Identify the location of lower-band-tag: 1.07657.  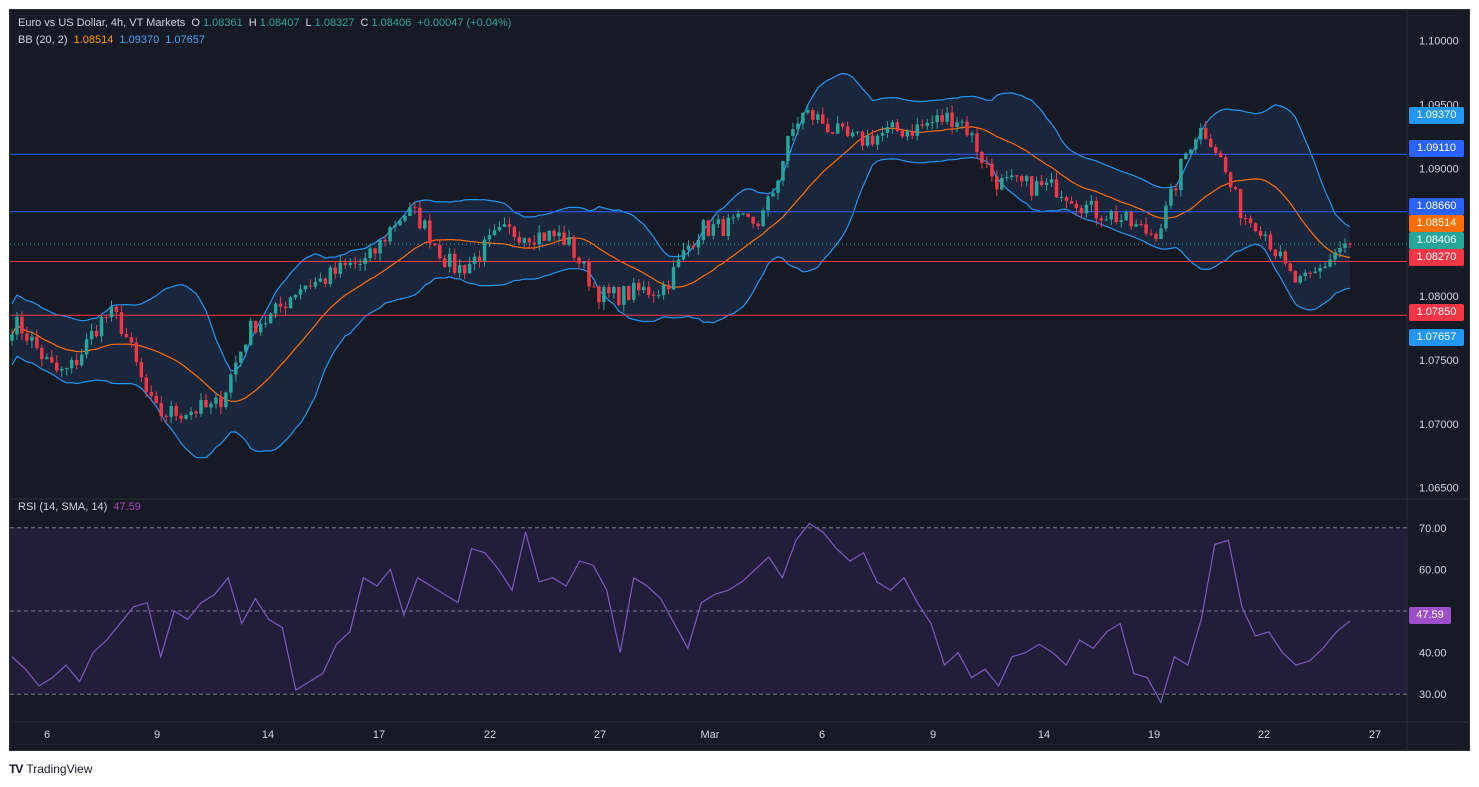
(1436, 337).